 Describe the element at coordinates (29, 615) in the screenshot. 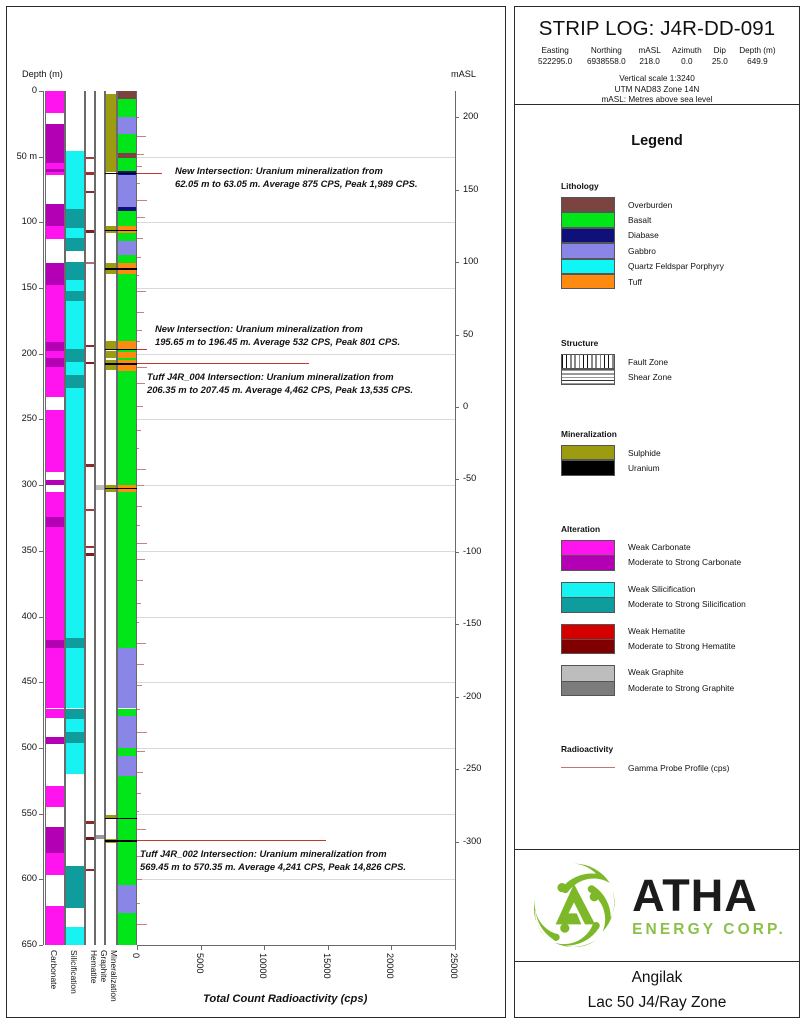

I see `depth-tick-label-400: 400` at that location.